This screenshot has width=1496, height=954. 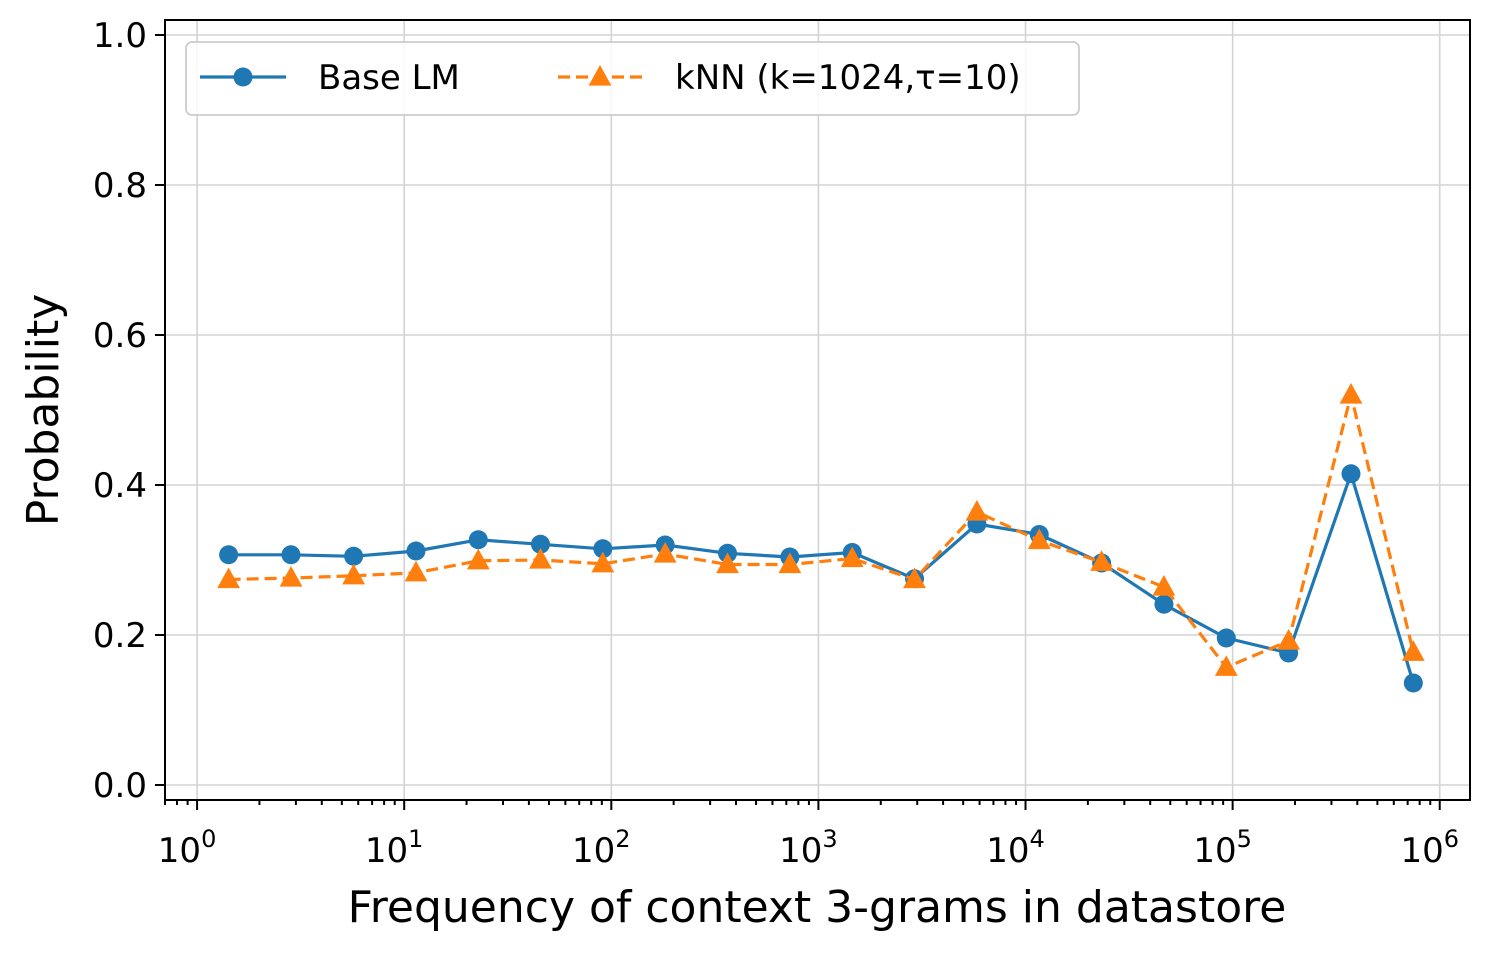 What do you see at coordinates (622, 839) in the screenshot?
I see `x-tick-exponent: 2` at bounding box center [622, 839].